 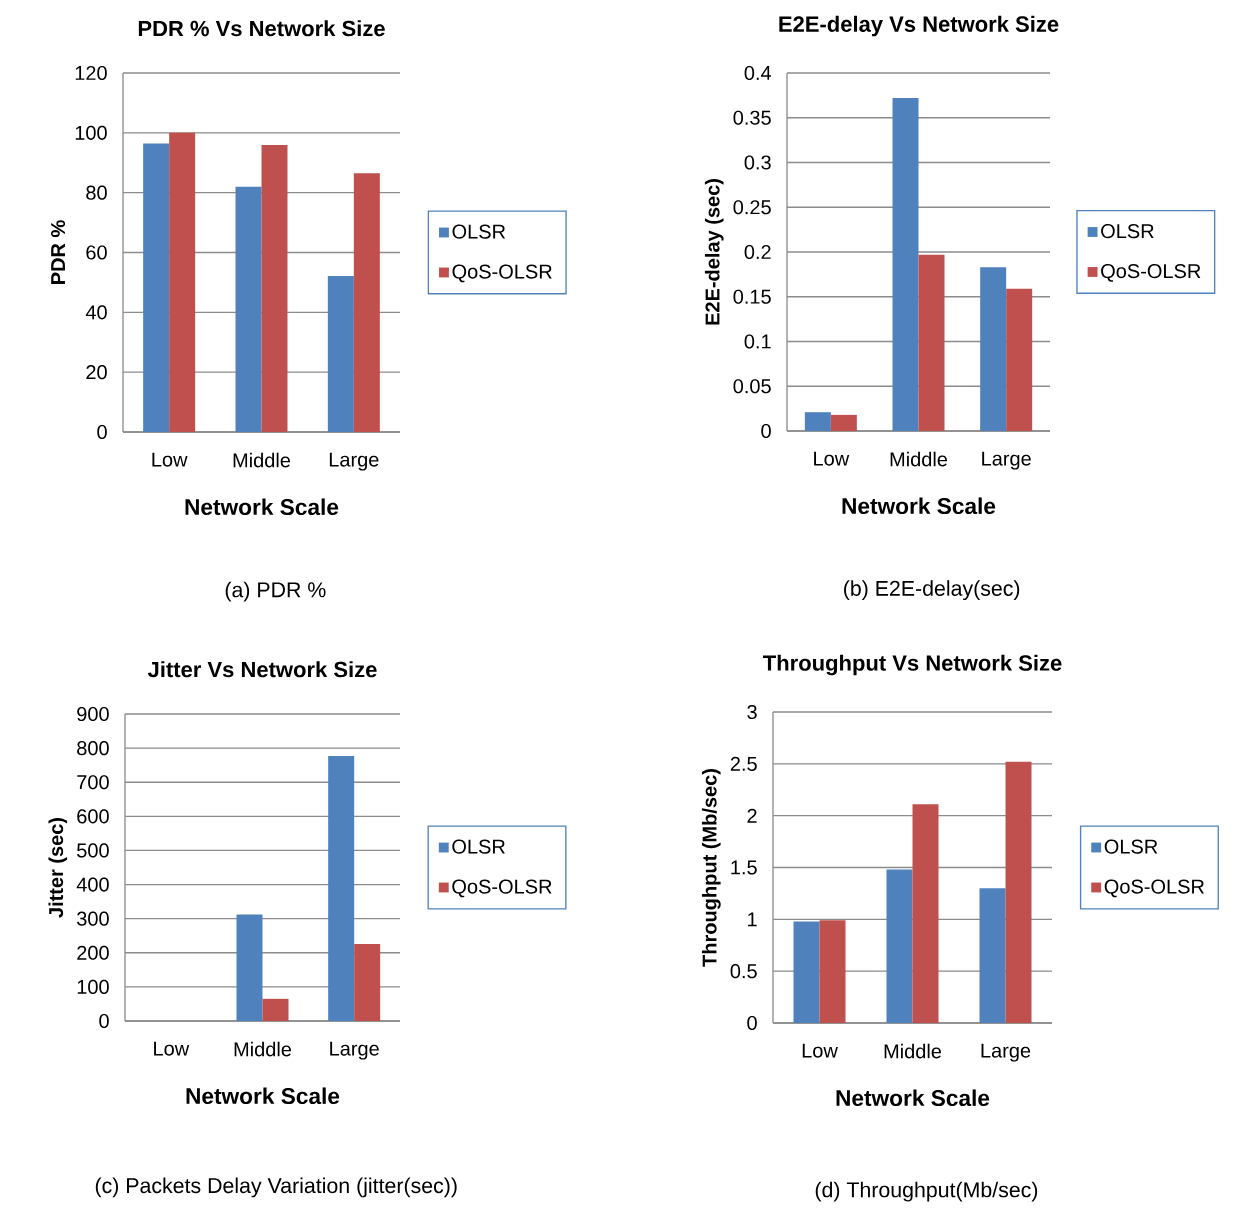 What do you see at coordinates (714, 252) in the screenshot?
I see `y-axis-title: E2E-delay (sec)` at bounding box center [714, 252].